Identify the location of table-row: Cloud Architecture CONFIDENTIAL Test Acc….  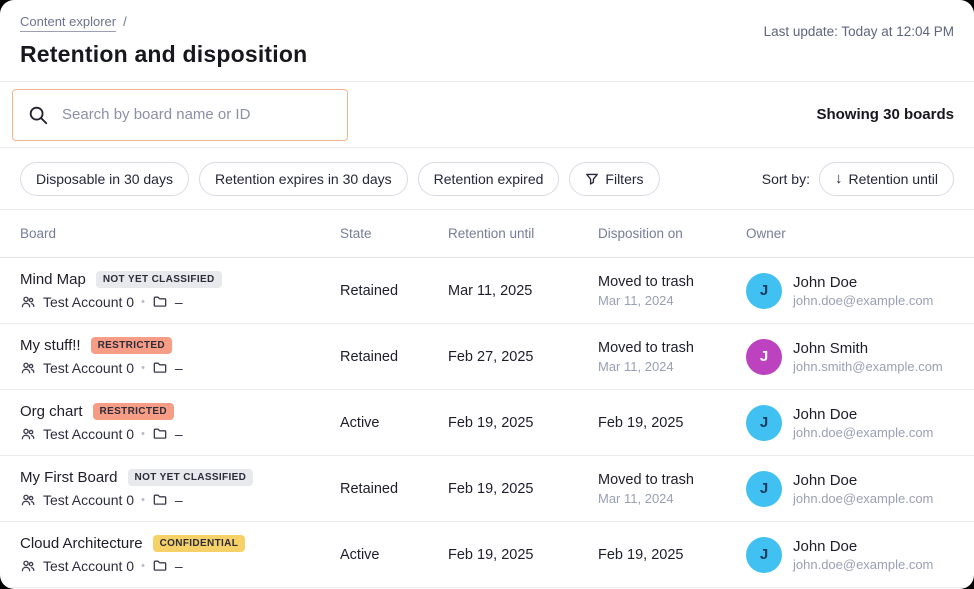
(487, 555).